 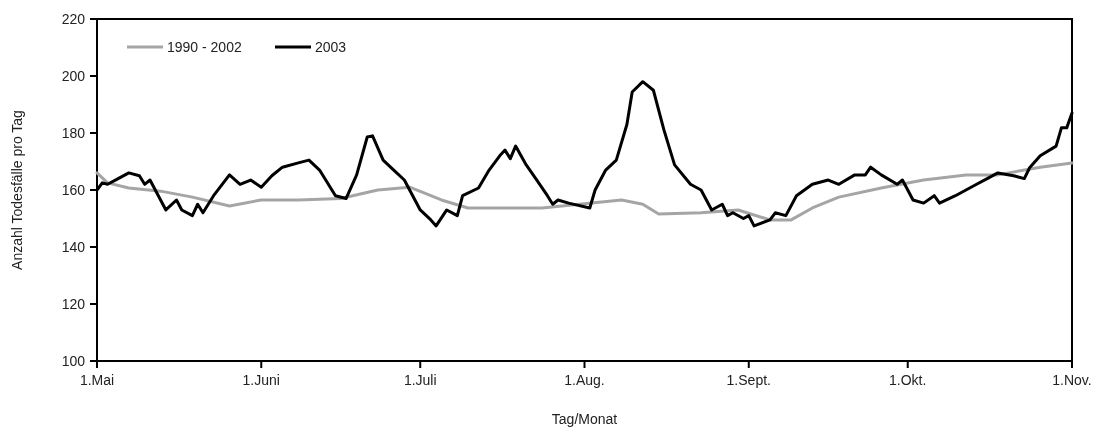 I want to click on line-series, so click(x=584, y=191).